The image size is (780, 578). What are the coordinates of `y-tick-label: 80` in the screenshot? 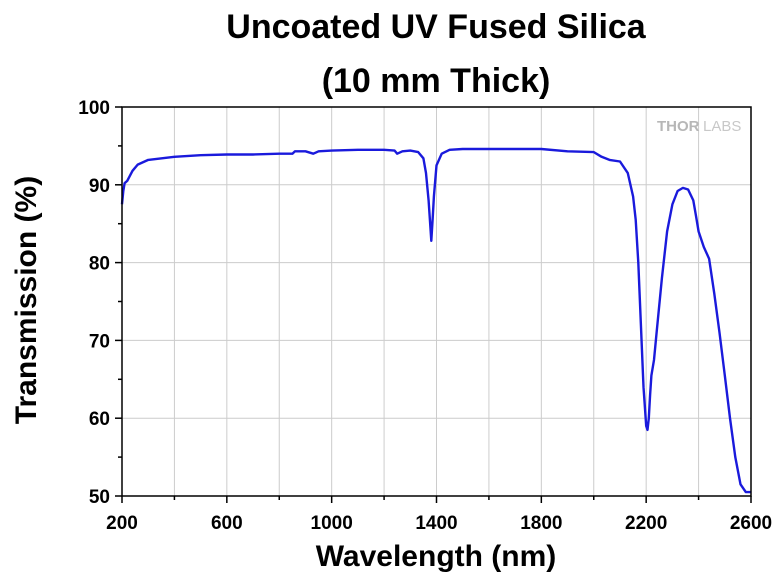 It's located at (99, 264).